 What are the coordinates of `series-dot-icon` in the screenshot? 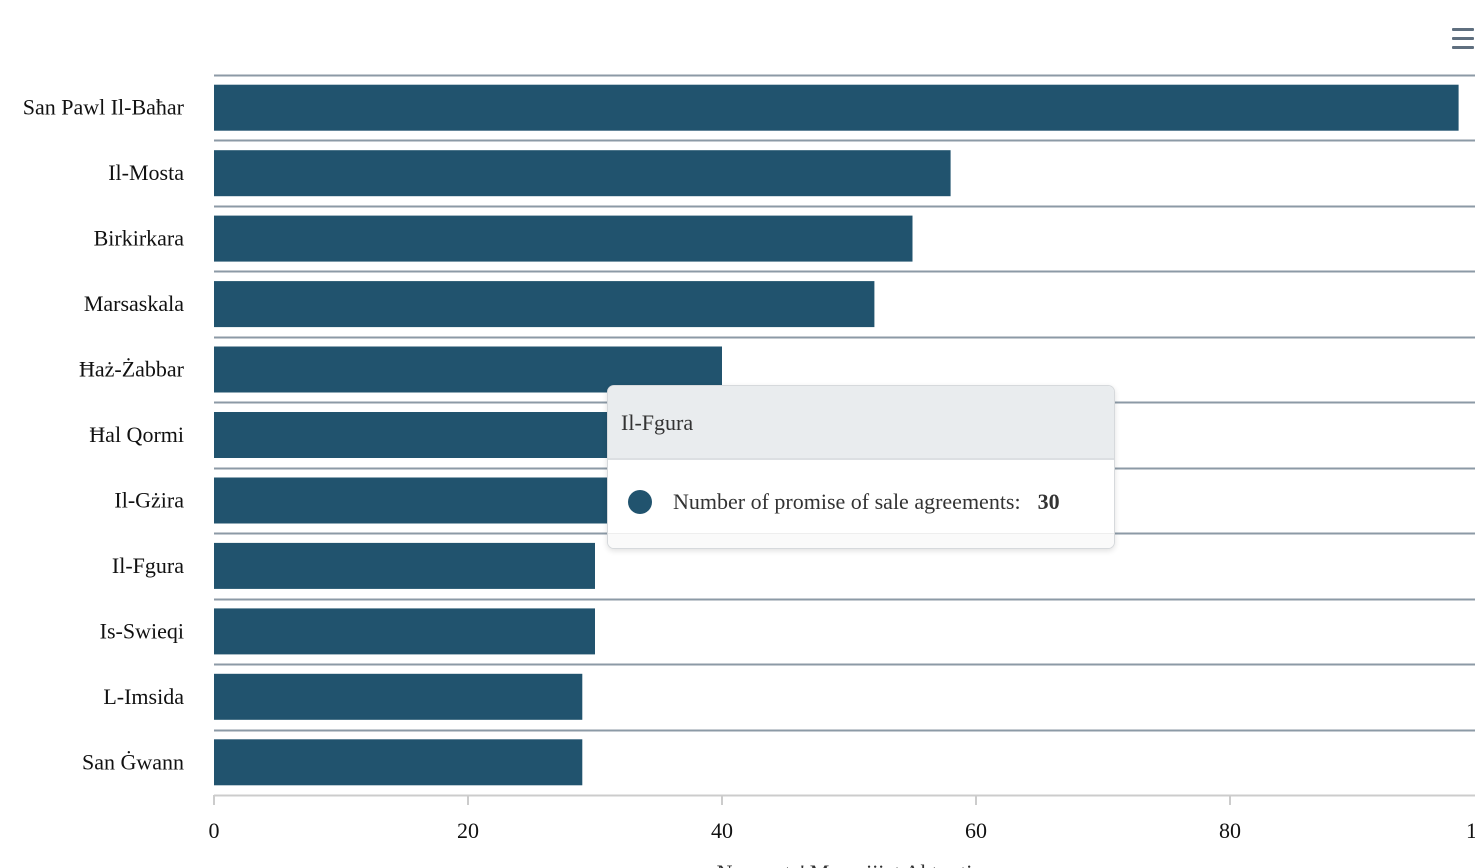 It's located at (640, 502).